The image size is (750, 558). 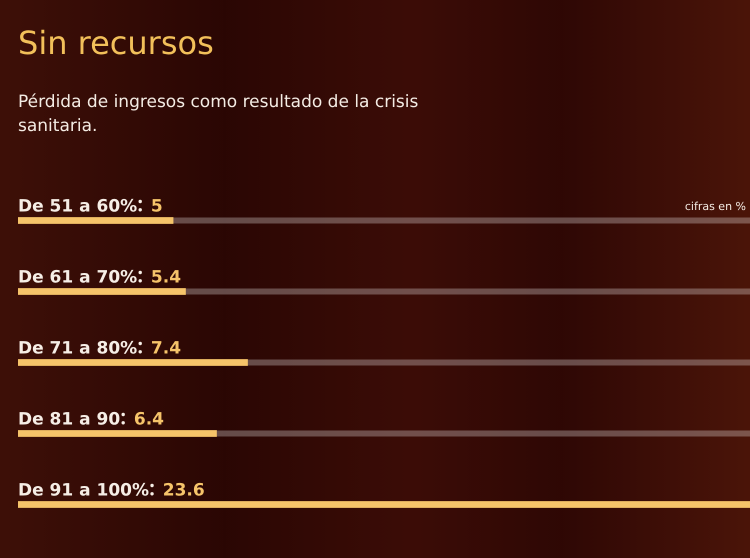 What do you see at coordinates (149, 420) in the screenshot?
I see `data-label: 6.4` at bounding box center [149, 420].